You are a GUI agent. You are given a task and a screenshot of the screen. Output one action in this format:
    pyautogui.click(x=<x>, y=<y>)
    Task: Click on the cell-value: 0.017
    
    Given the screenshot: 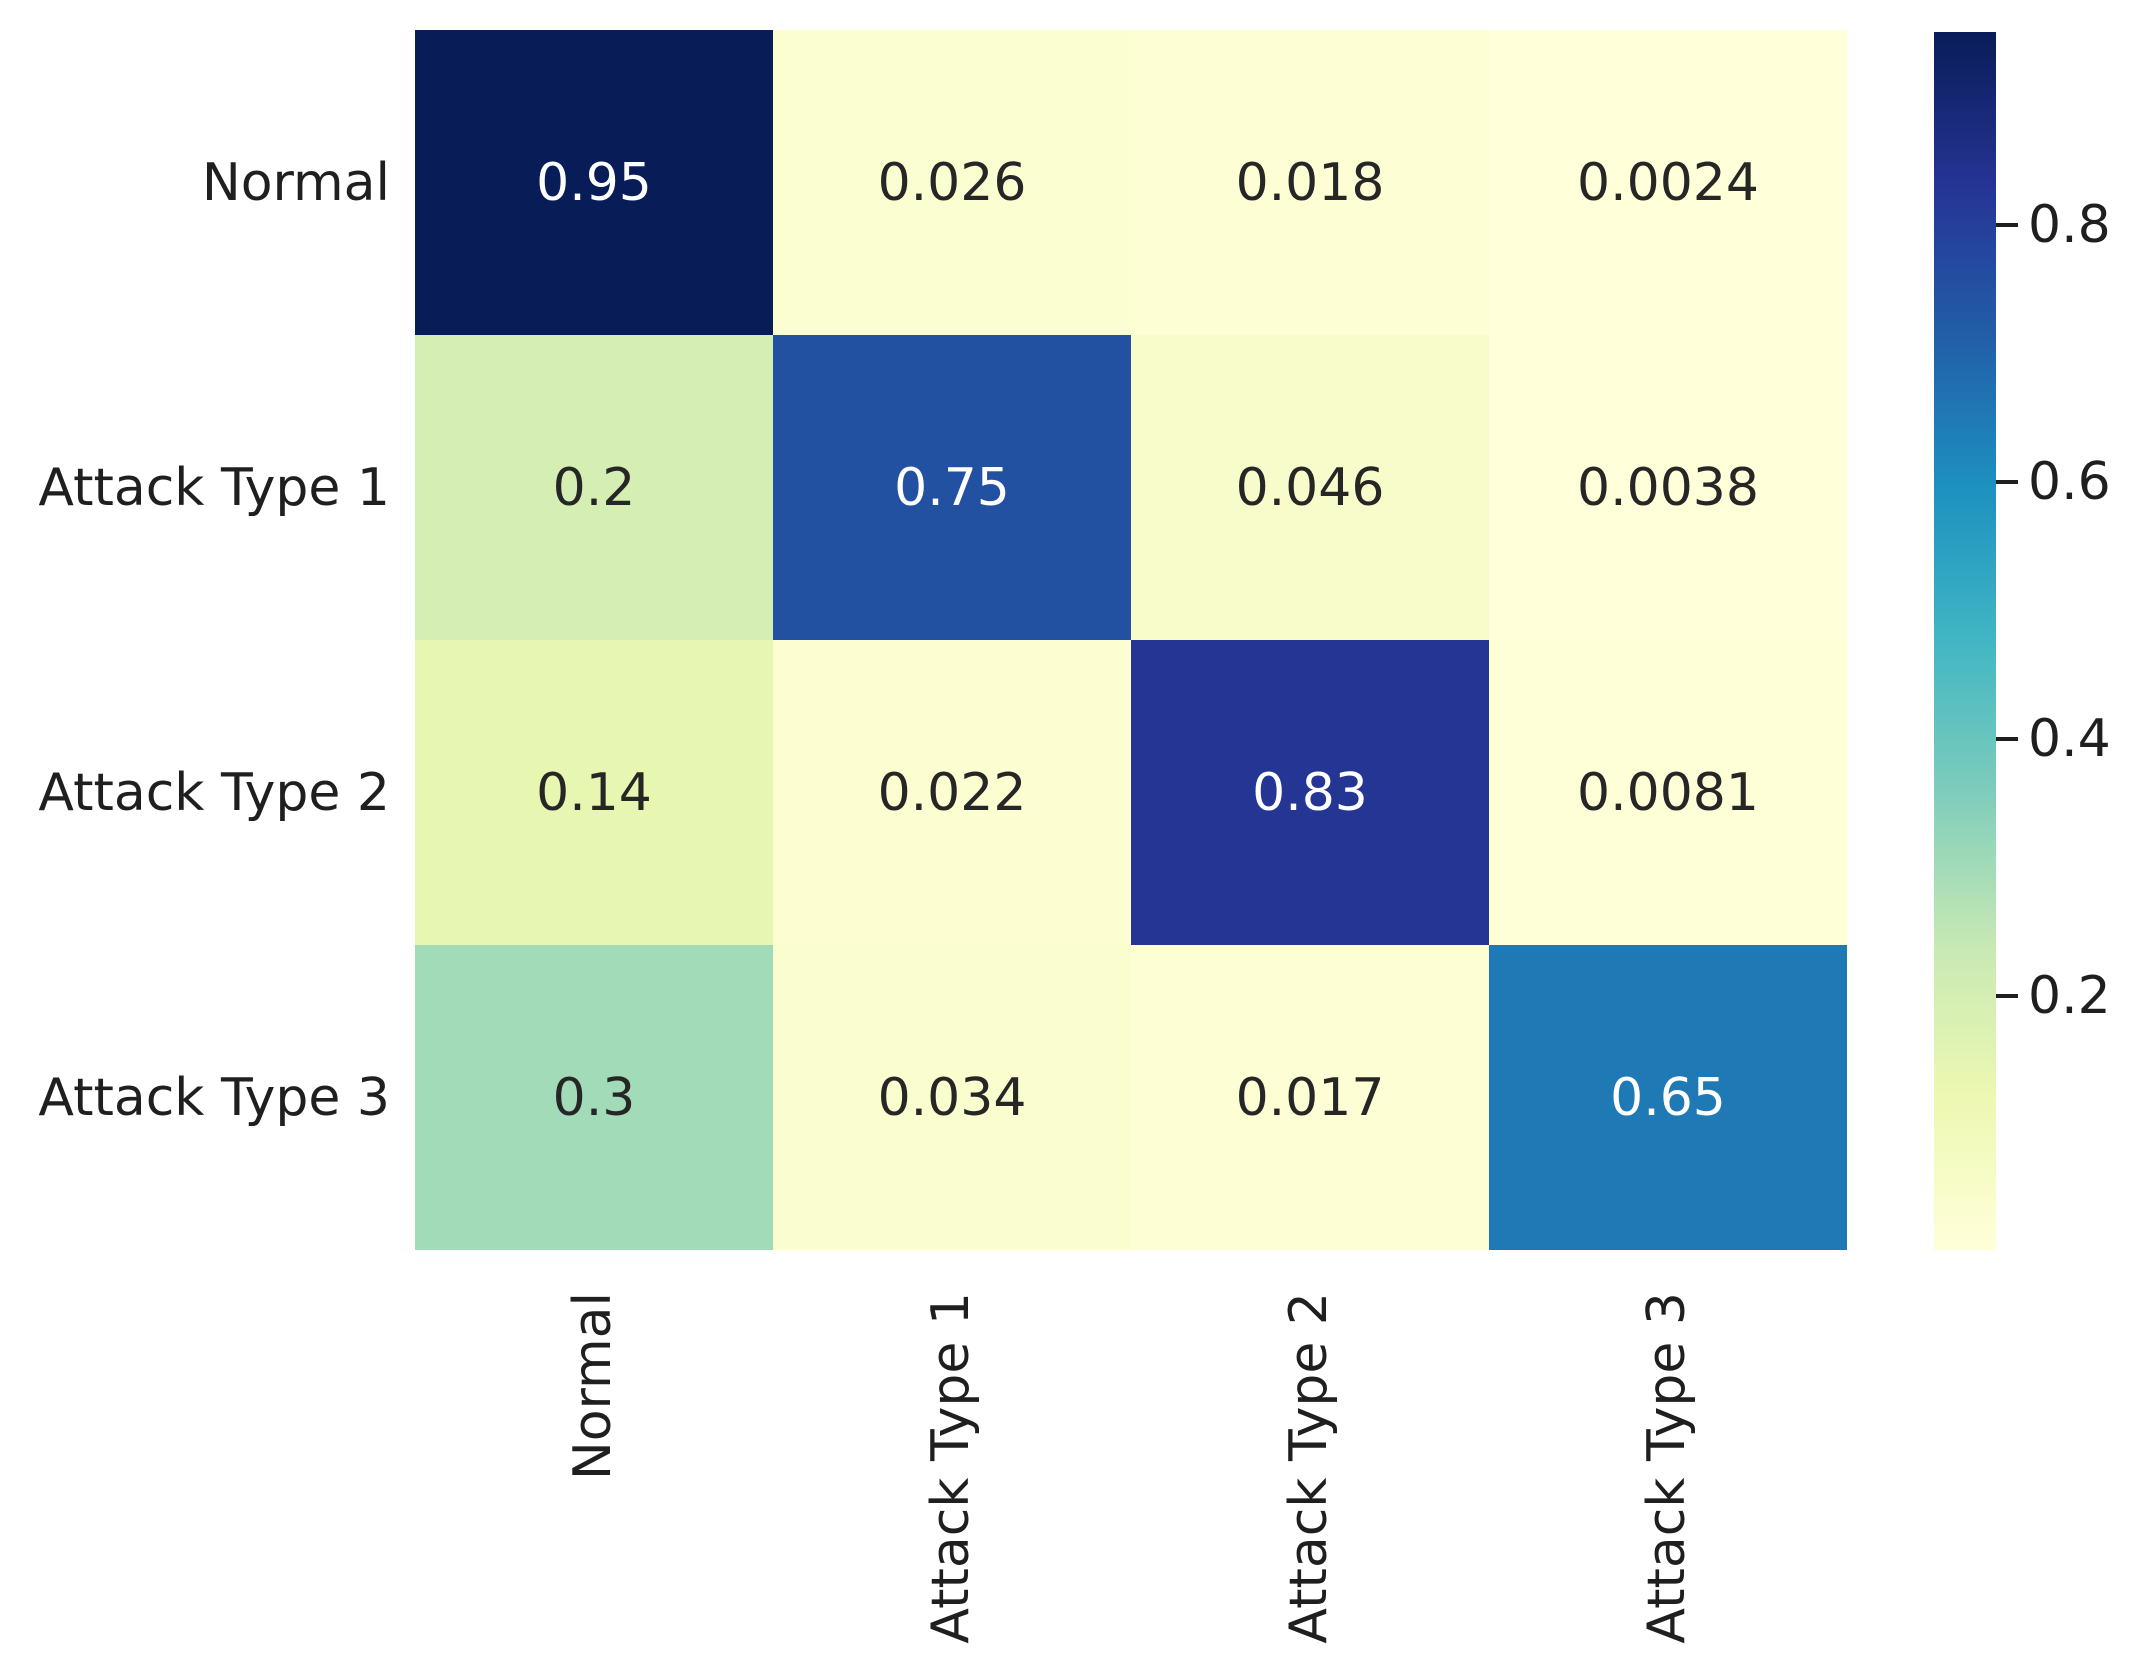 What is the action you would take?
    pyautogui.click(x=1310, y=1097)
    